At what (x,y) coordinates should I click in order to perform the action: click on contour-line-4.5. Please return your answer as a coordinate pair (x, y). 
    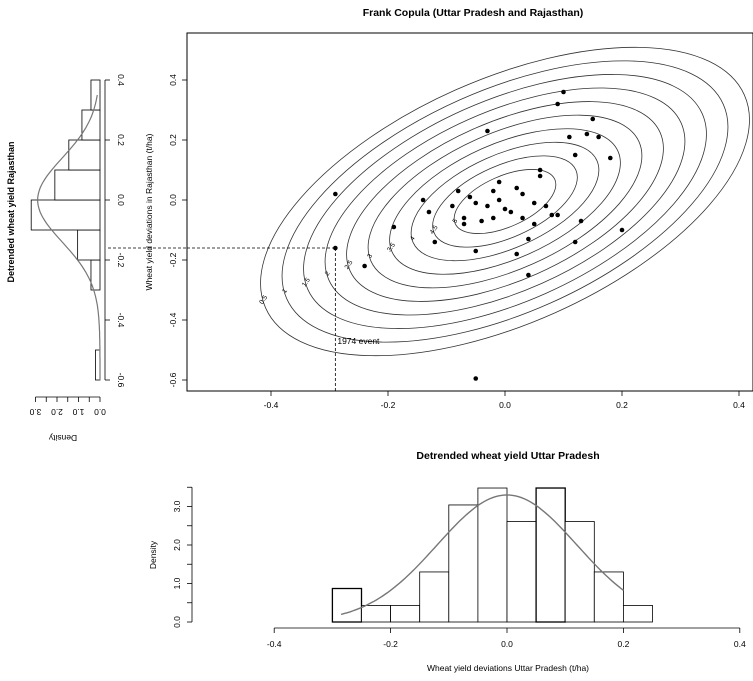
    Looking at the image, I should click on (504, 201).